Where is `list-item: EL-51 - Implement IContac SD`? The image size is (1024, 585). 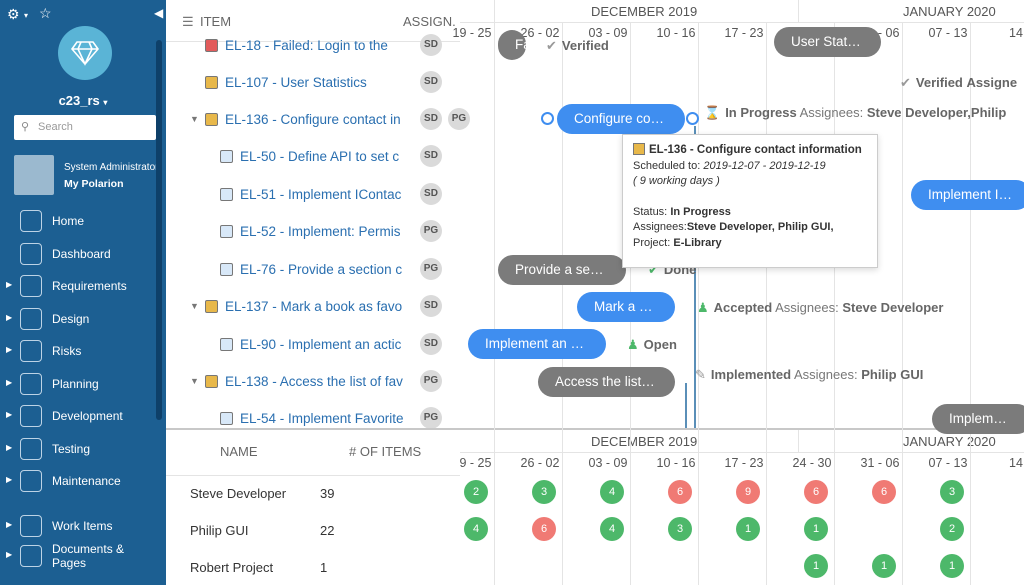
list-item: EL-51 - Implement IContac SD is located at coordinates (313, 194).